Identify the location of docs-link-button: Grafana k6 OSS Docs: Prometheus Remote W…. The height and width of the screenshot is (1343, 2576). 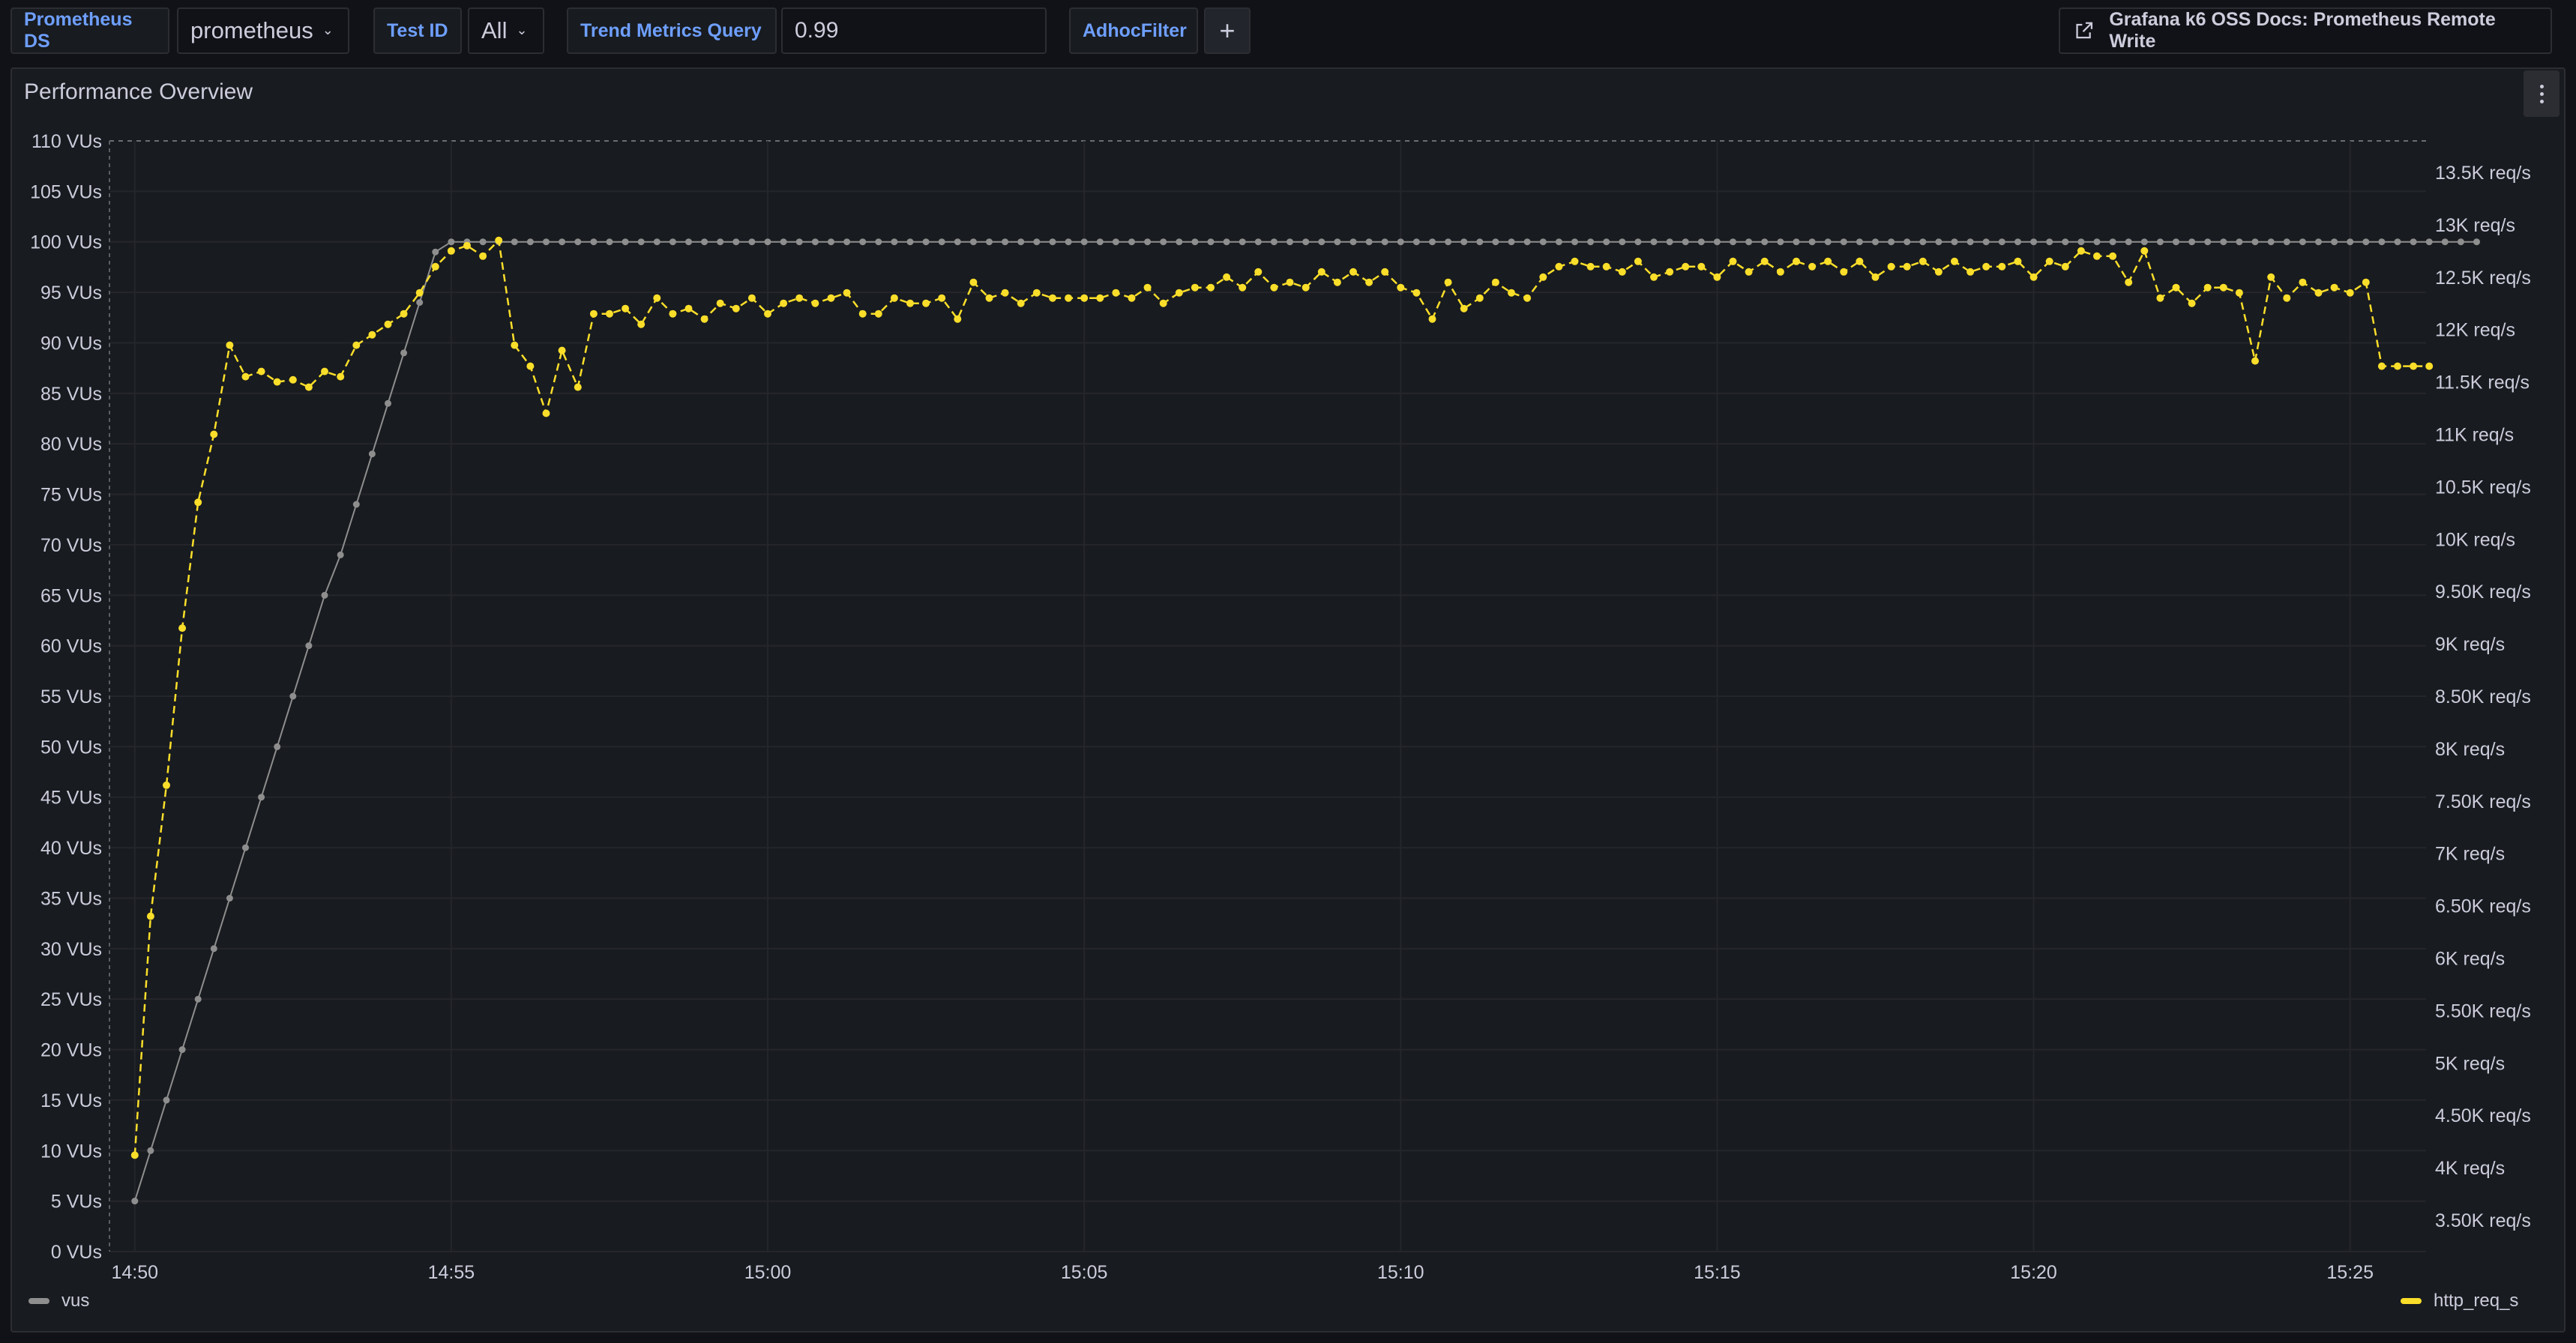
(2305, 30).